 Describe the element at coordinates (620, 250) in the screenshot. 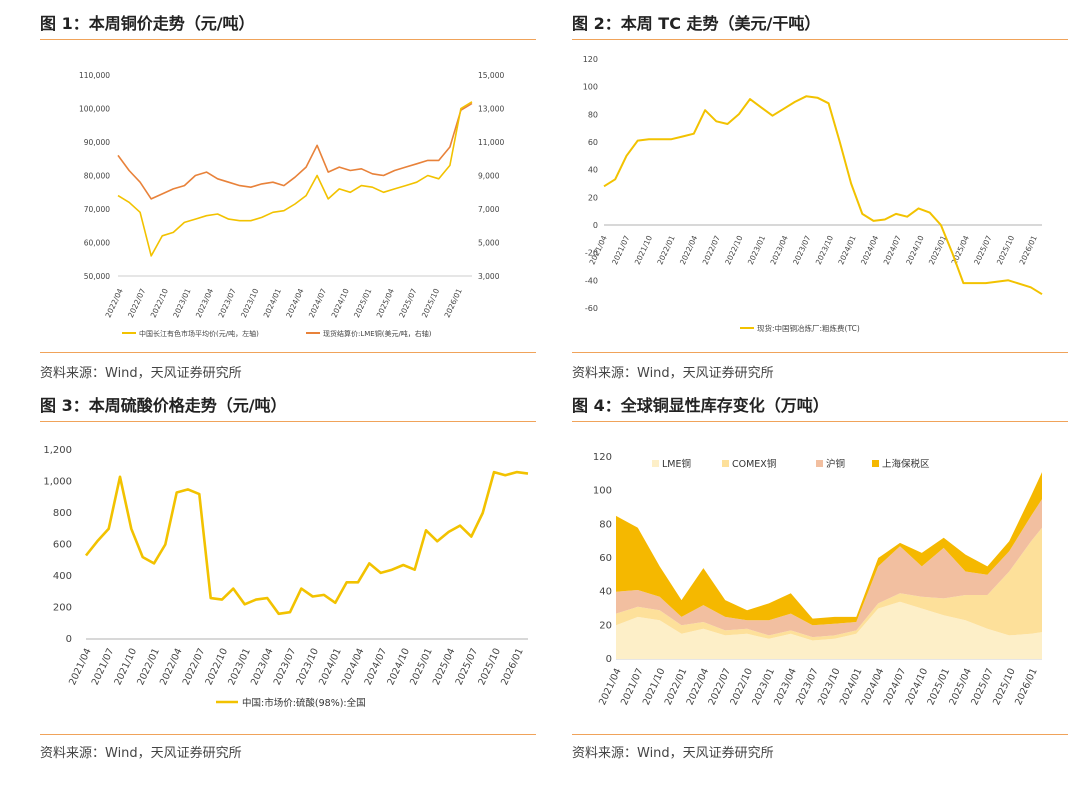

I see `x-tick-label: 2021/07` at that location.